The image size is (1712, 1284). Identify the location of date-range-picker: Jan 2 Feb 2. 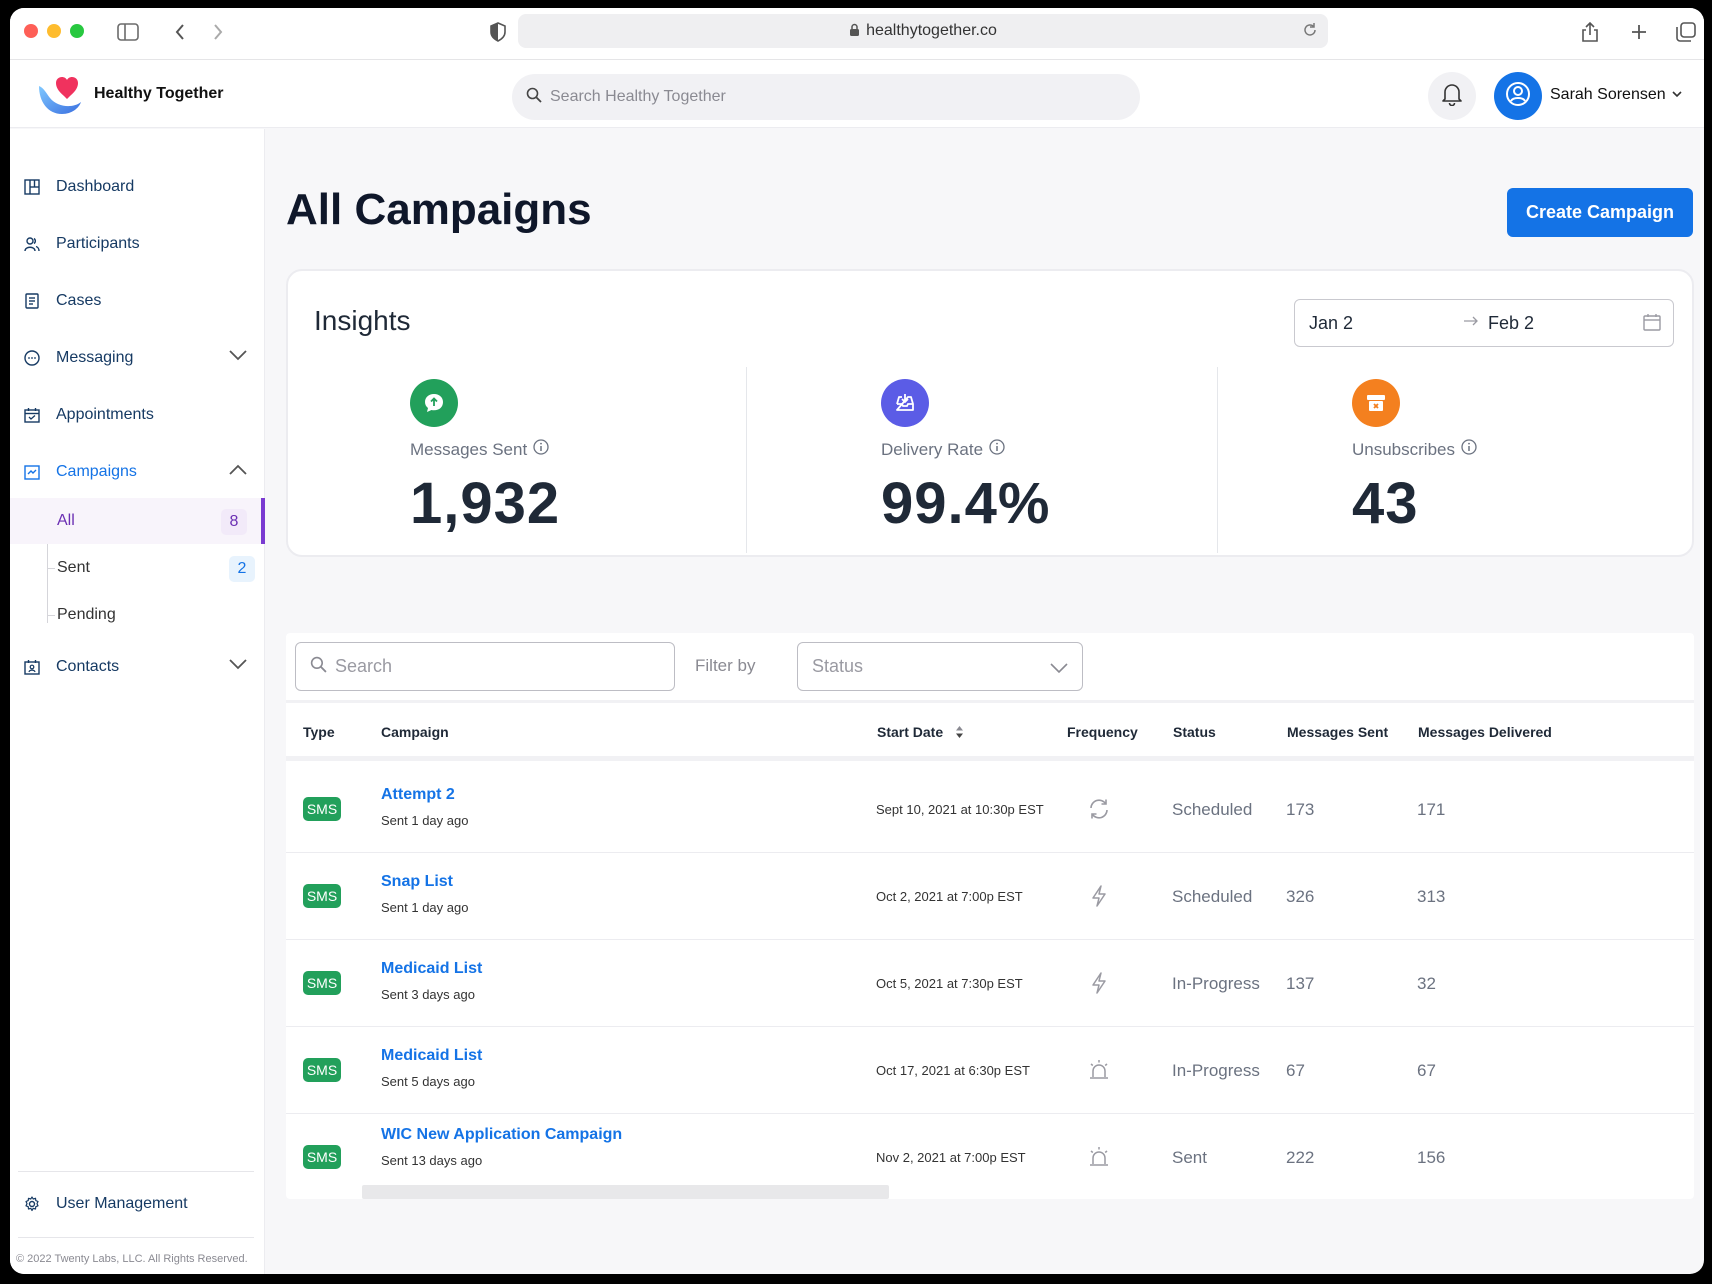
(1484, 323).